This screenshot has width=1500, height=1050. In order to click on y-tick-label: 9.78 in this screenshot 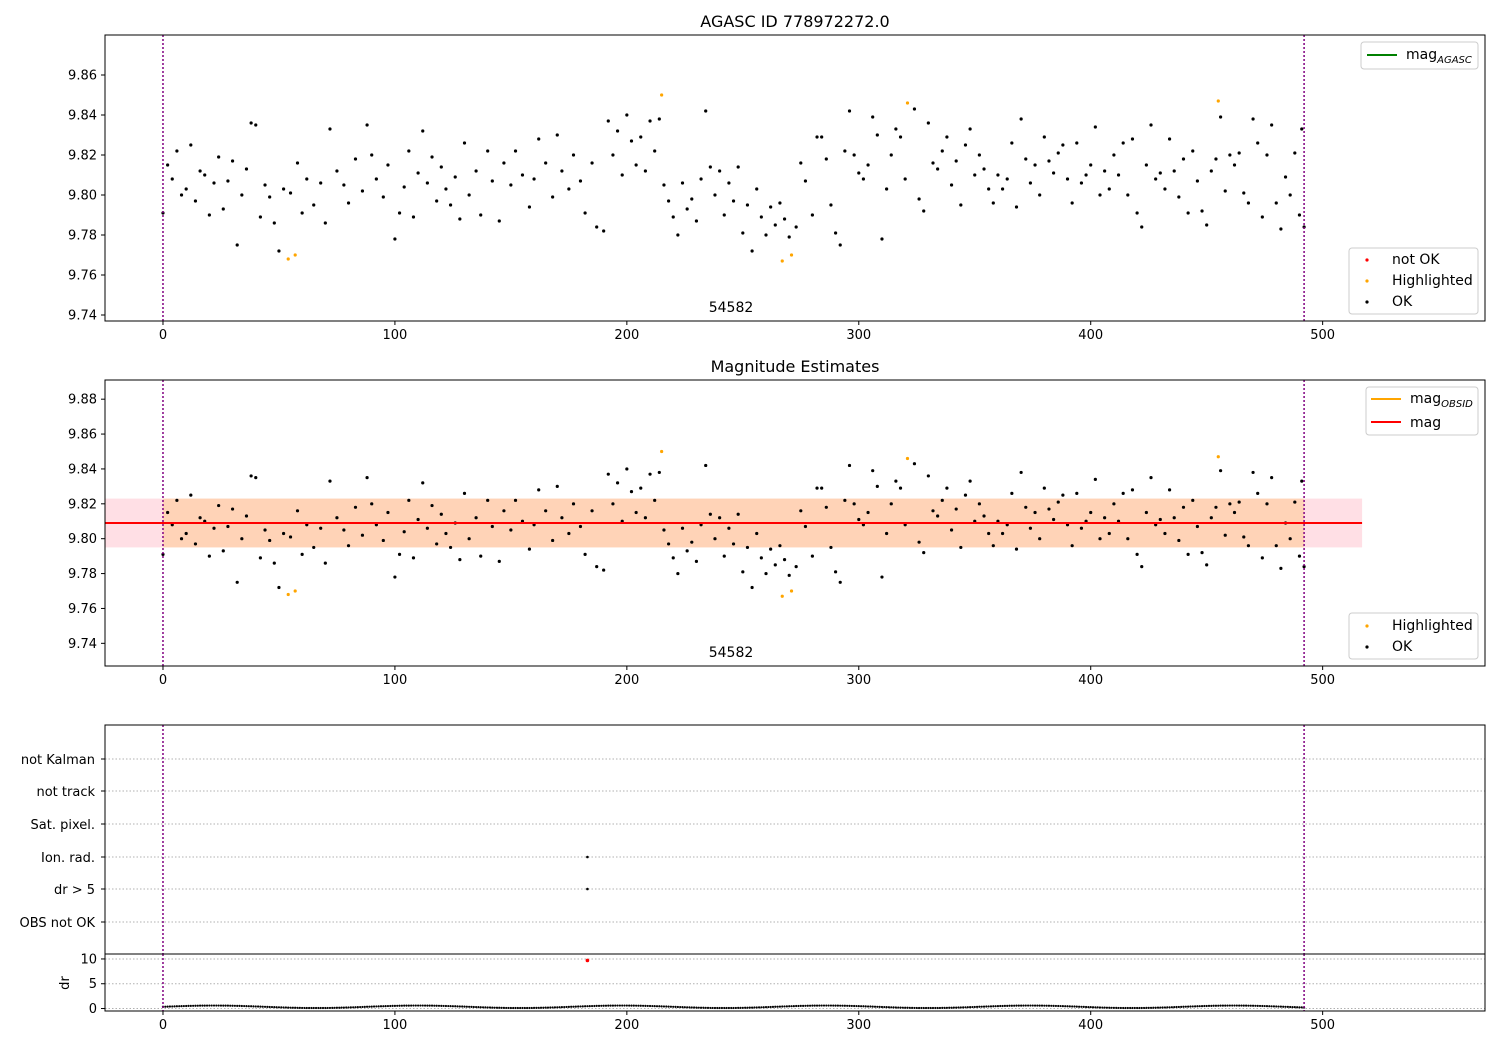, I will do `click(82, 236)`.